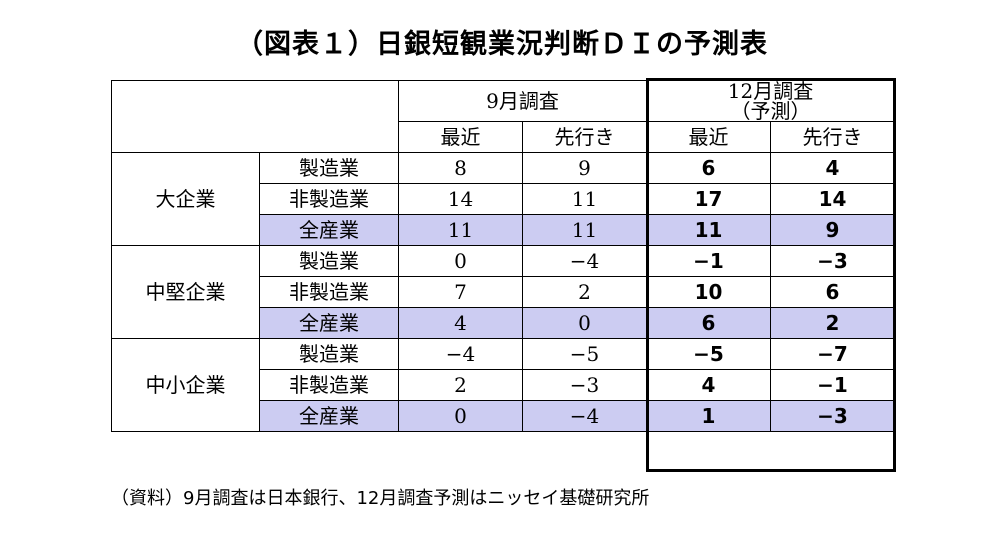  What do you see at coordinates (185, 385) in the screenshot?
I see `category-small: 中小企業` at bounding box center [185, 385].